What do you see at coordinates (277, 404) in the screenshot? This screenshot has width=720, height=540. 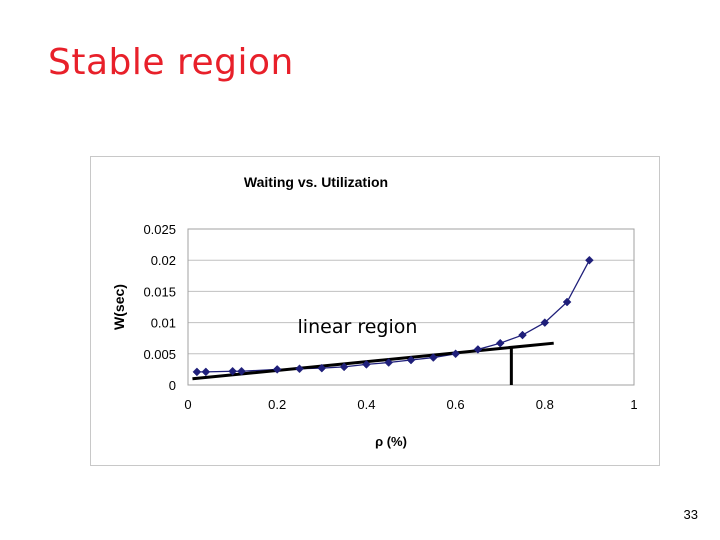 I see `x-tick-label: 0.2` at bounding box center [277, 404].